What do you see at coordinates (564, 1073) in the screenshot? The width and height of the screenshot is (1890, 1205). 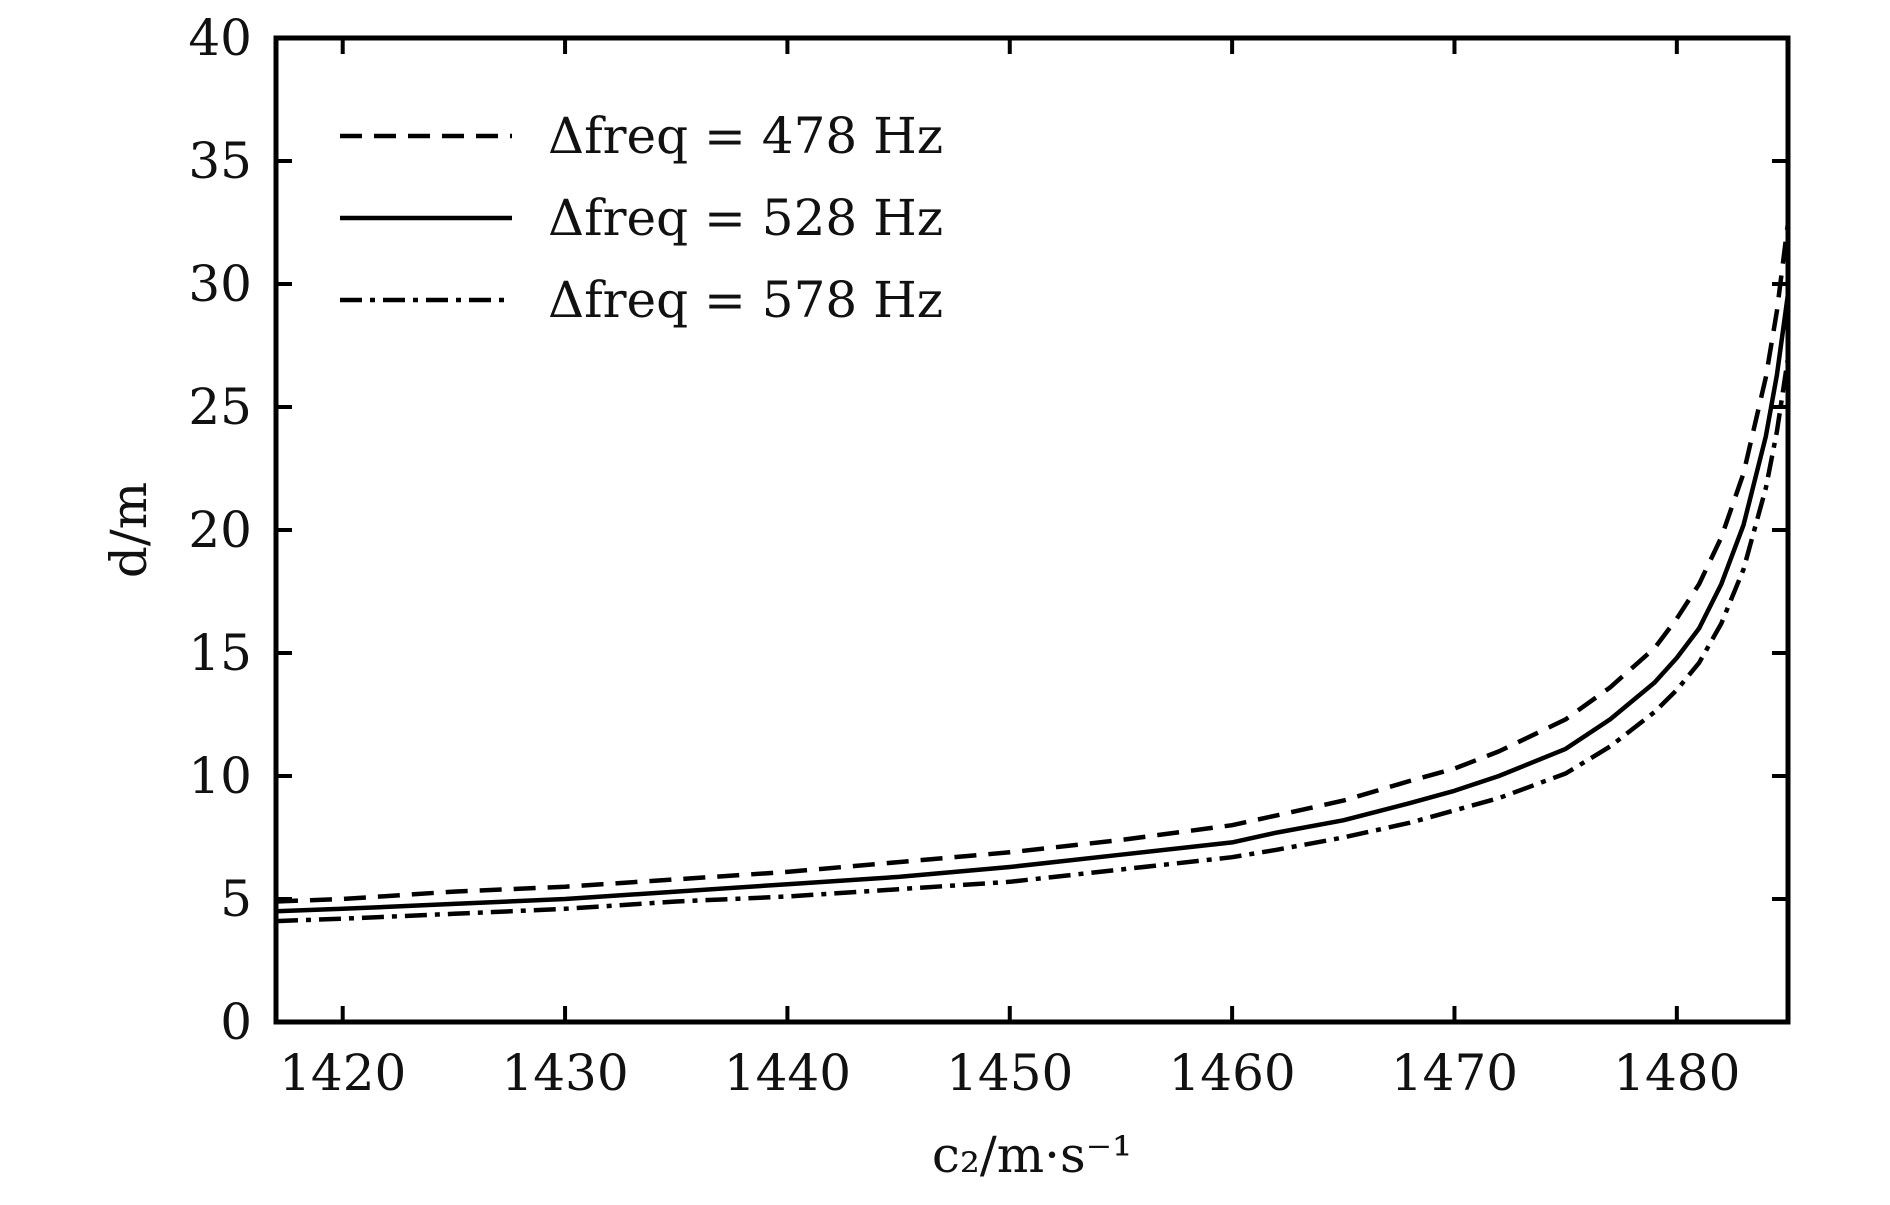 I see `x-tick-label-1: 1430` at bounding box center [564, 1073].